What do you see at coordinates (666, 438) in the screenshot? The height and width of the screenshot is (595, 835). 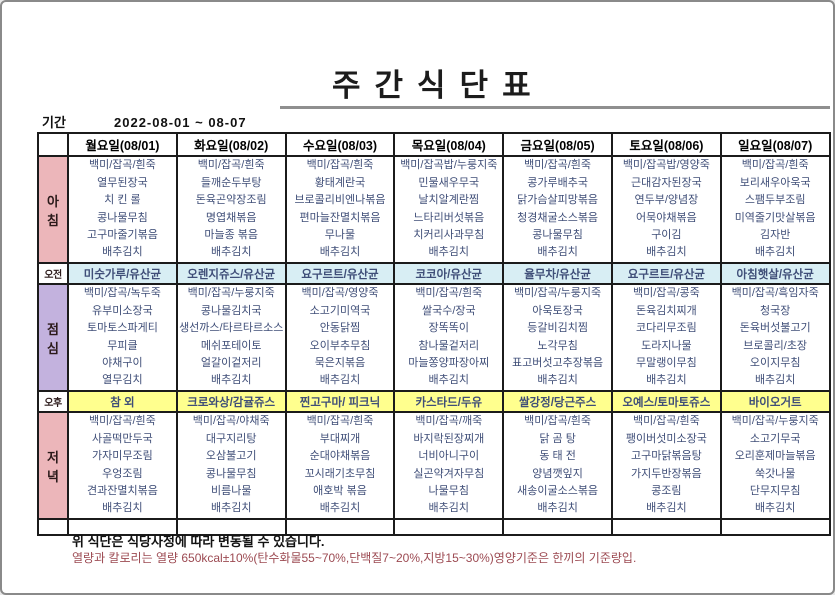 I see `menu-item: 팽이버섯미소장국` at bounding box center [666, 438].